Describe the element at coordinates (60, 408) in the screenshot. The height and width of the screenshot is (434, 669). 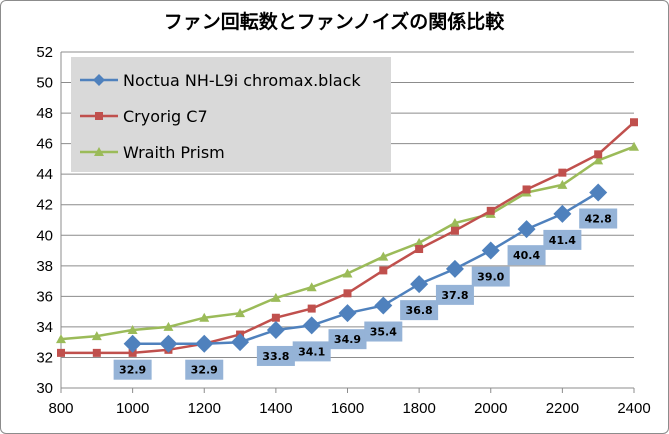
I see `x-tick-label: 800` at that location.